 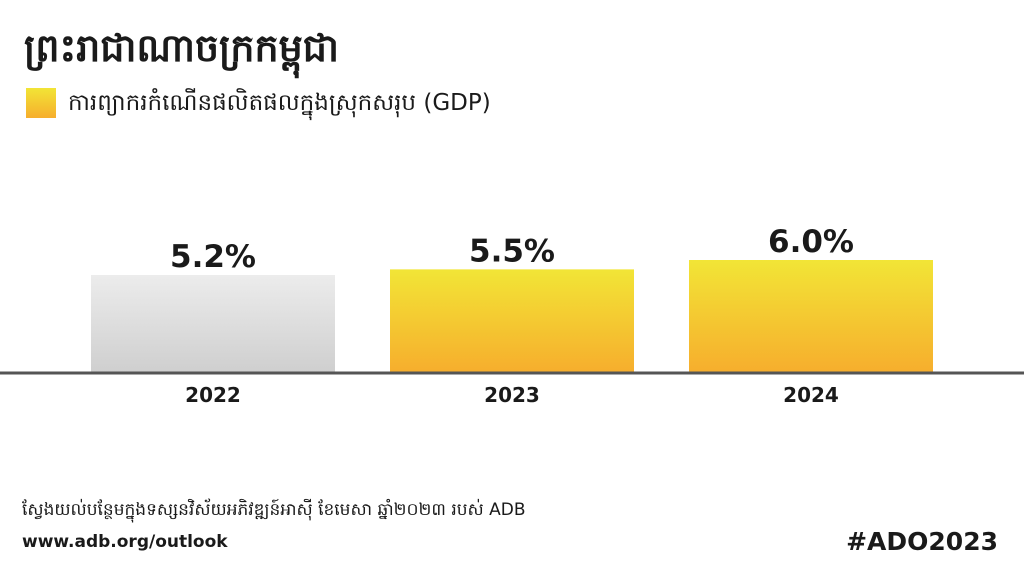 What do you see at coordinates (213, 323) in the screenshot?
I see `bar-2022` at bounding box center [213, 323].